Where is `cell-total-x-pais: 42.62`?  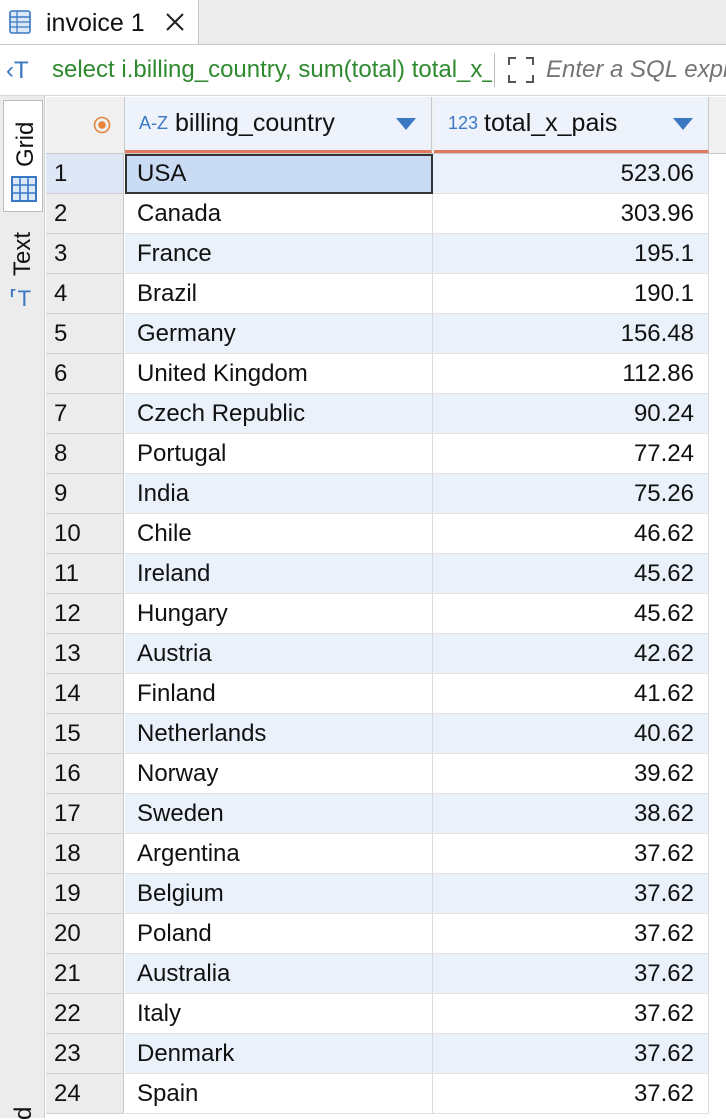 cell-total-x-pais: 42.62 is located at coordinates (571, 654).